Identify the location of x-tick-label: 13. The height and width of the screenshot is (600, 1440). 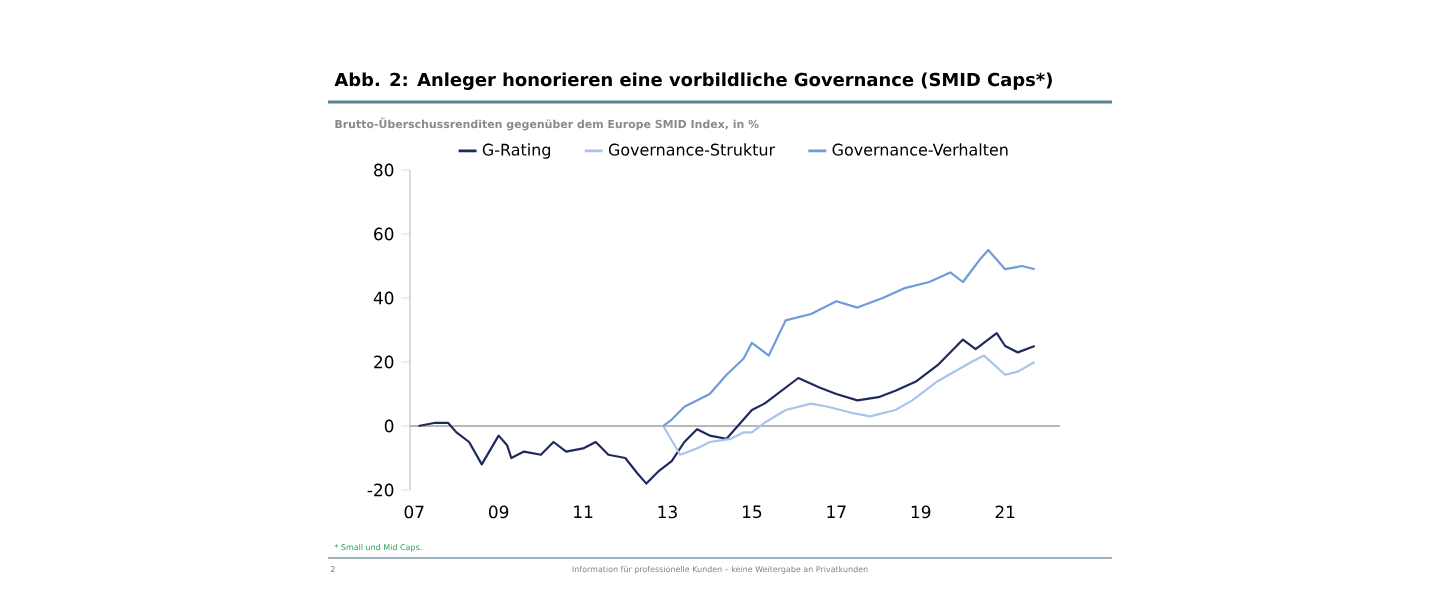
(667, 512).